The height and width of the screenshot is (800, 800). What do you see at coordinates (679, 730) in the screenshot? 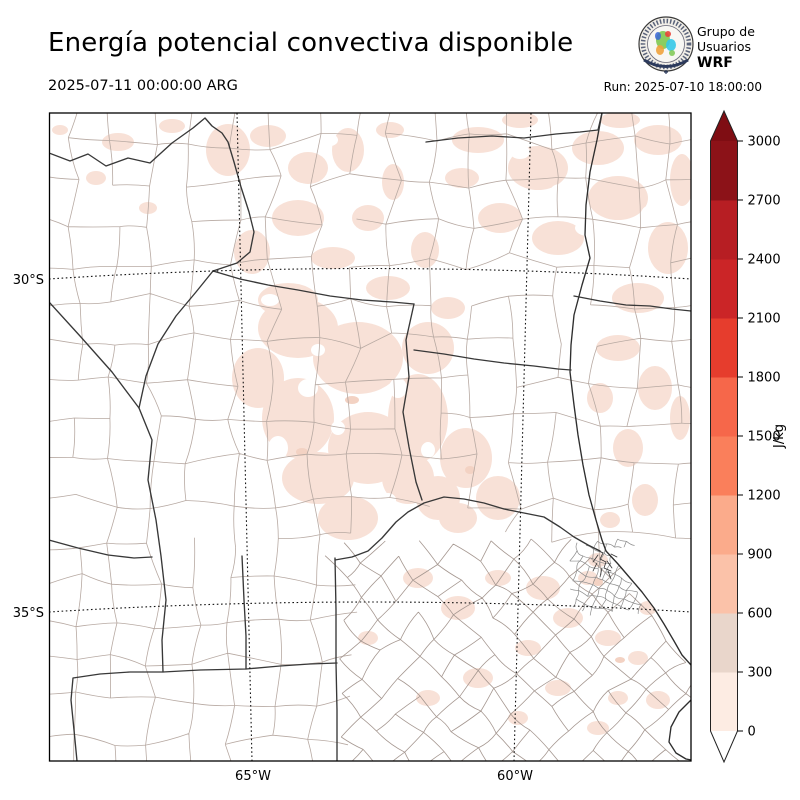
I see `coastline-samborombon-bay` at bounding box center [679, 730].